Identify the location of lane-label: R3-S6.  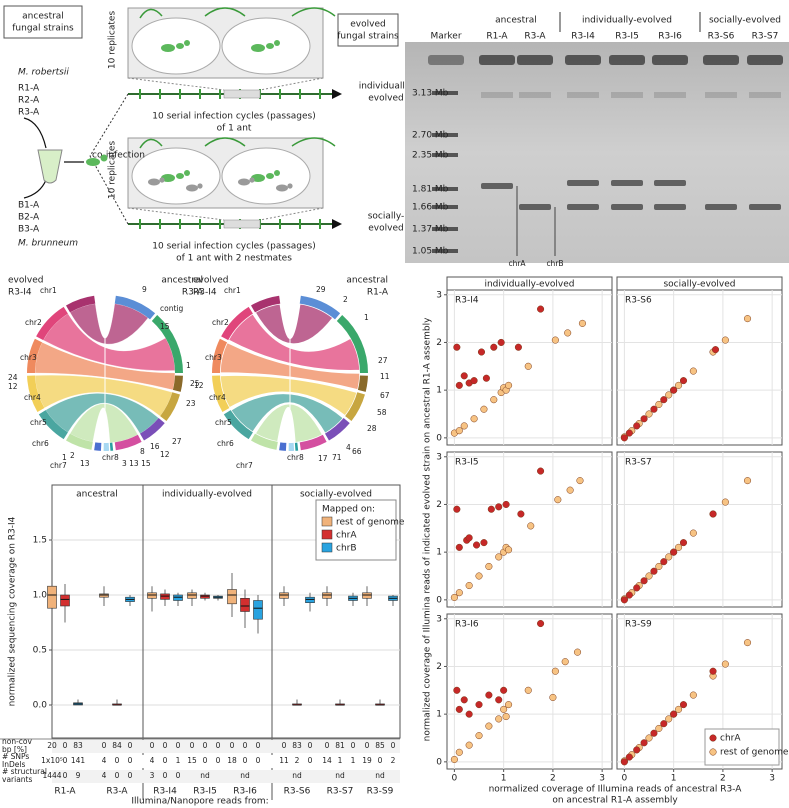
(721, 37).